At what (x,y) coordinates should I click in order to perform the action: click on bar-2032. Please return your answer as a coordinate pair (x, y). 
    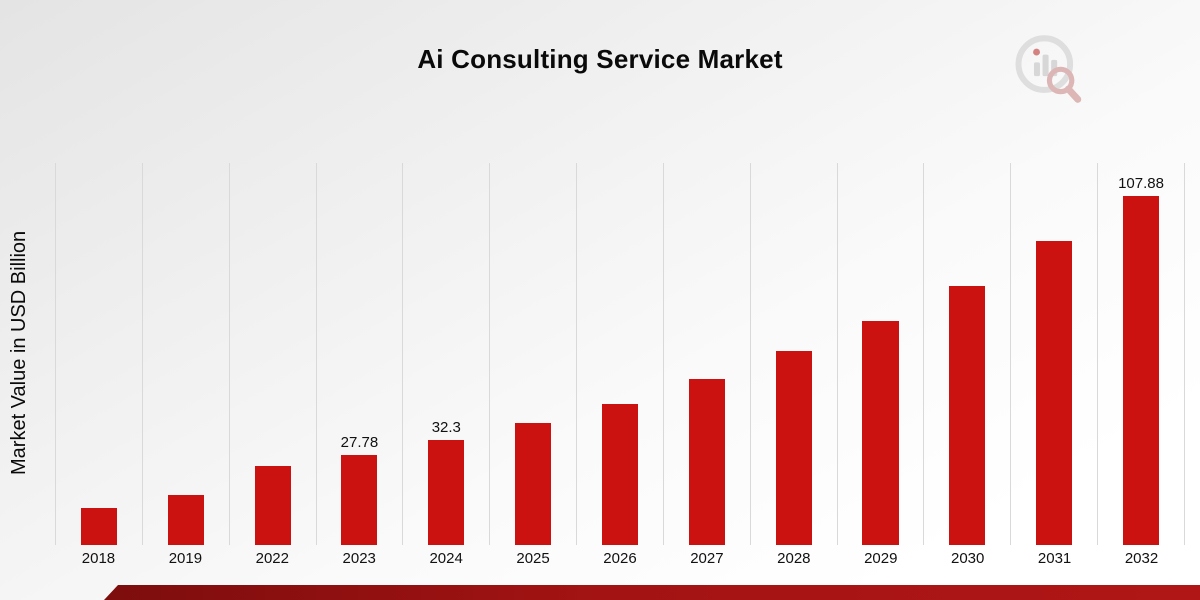
    Looking at the image, I should click on (1141, 370).